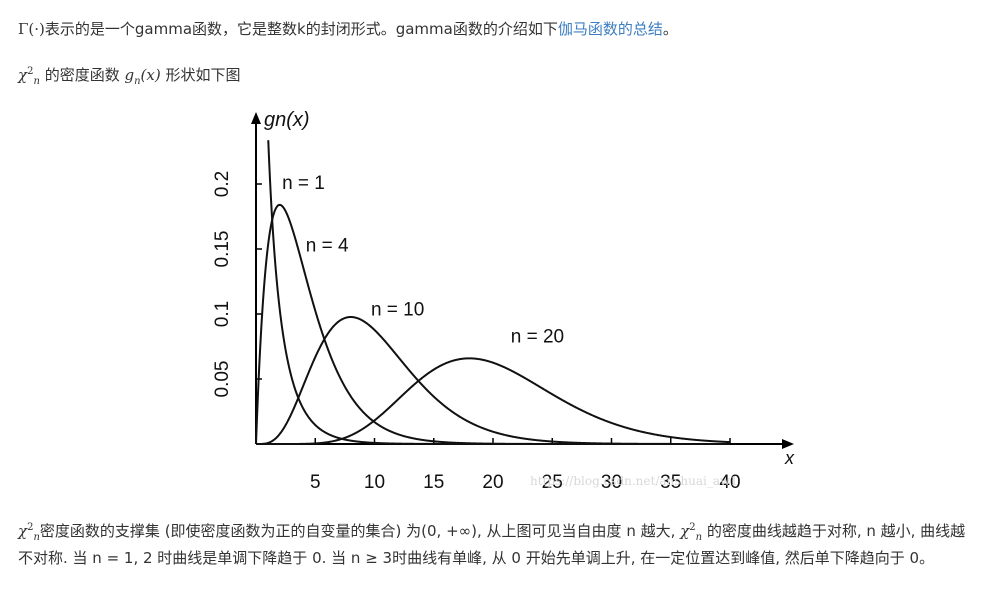 This screenshot has width=992, height=593. Describe the element at coordinates (22, 75) in the screenshot. I see `chi-symbol: χ` at that location.